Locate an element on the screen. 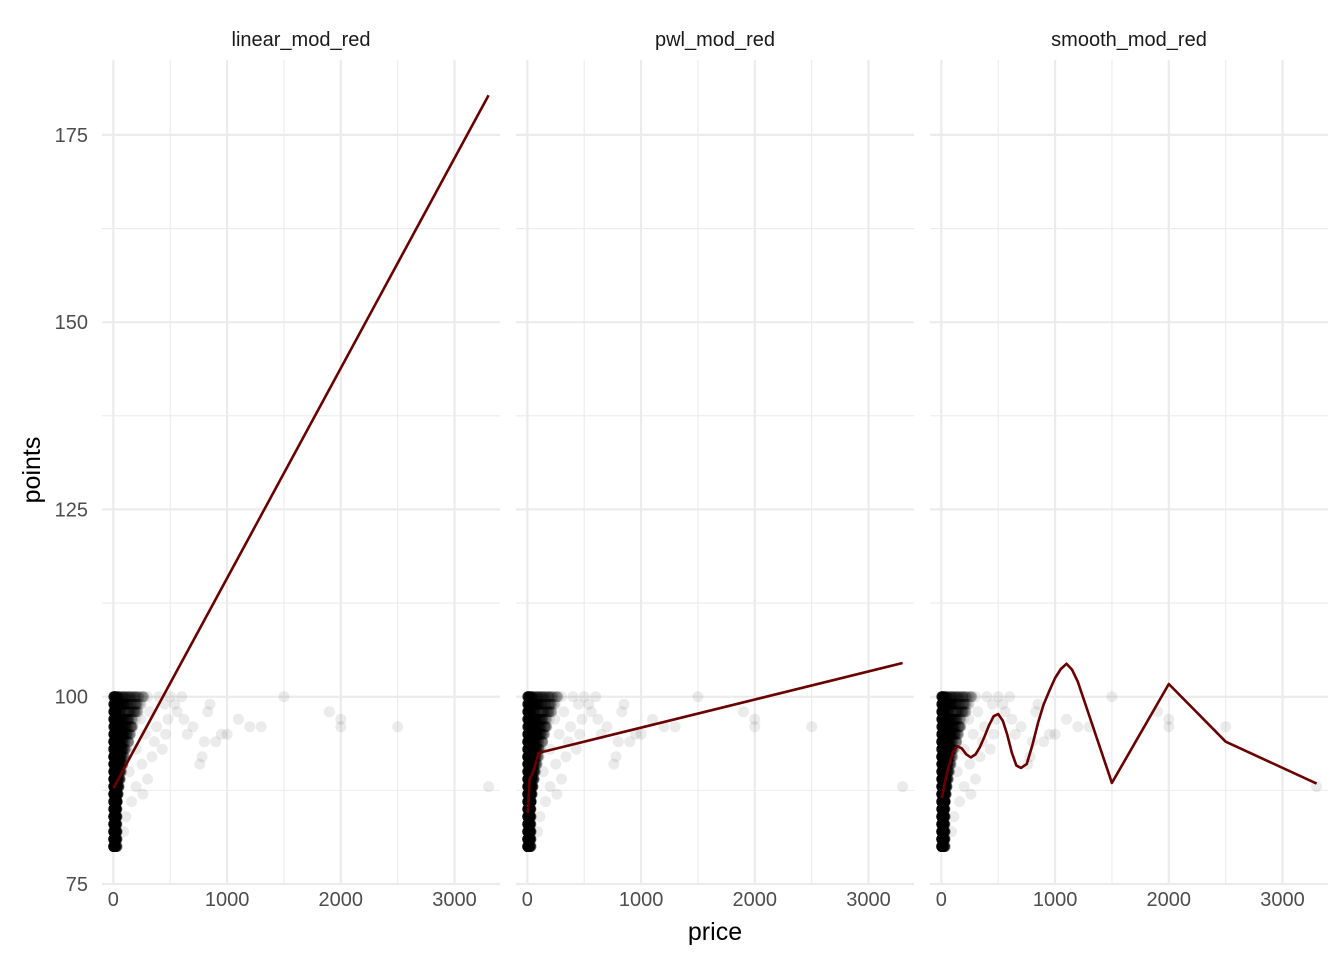 This screenshot has width=1344, height=965. facet-label: linear_mod_red is located at coordinates (301, 40).